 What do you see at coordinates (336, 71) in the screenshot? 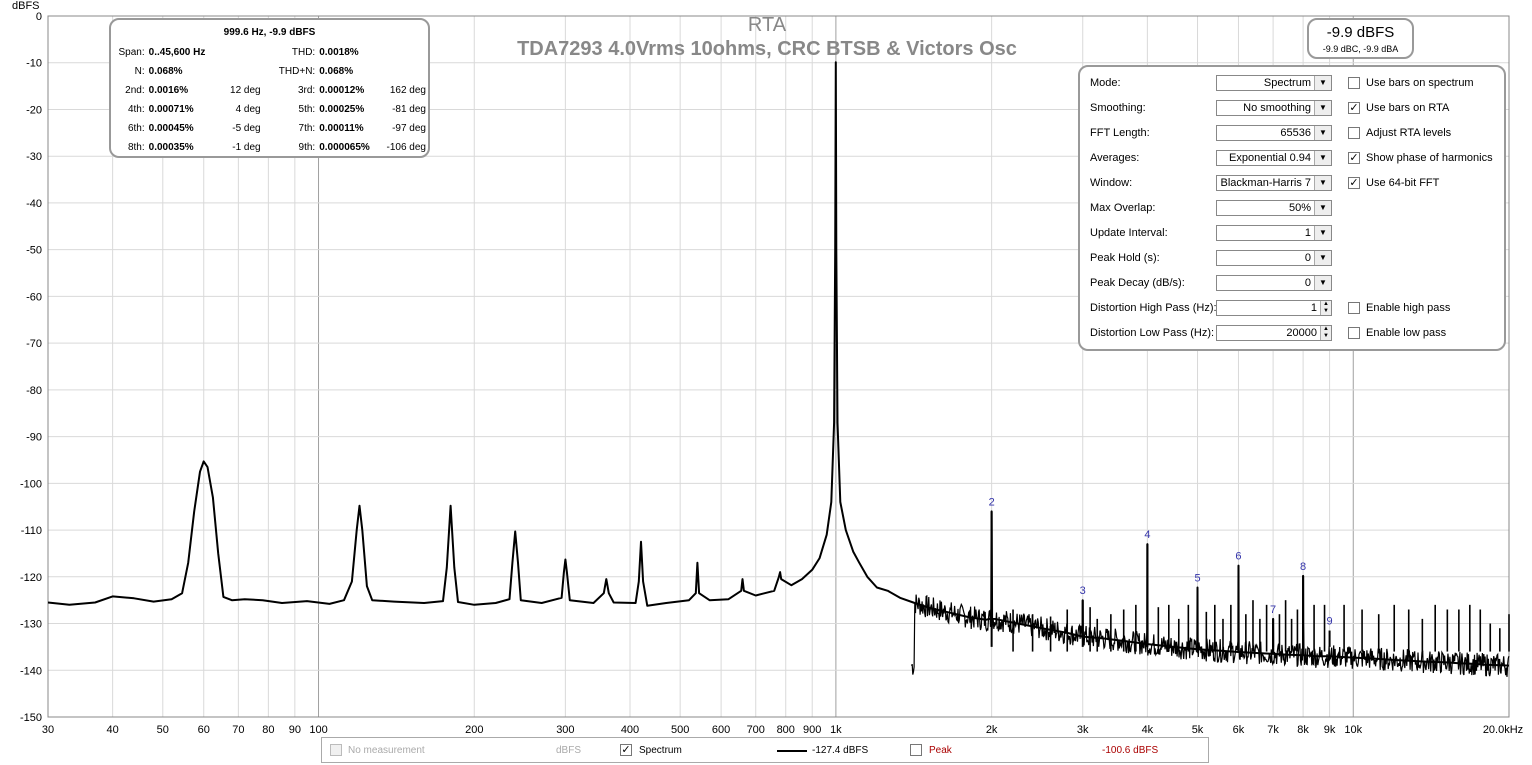
I see `thdn-value: 0.068%` at bounding box center [336, 71].